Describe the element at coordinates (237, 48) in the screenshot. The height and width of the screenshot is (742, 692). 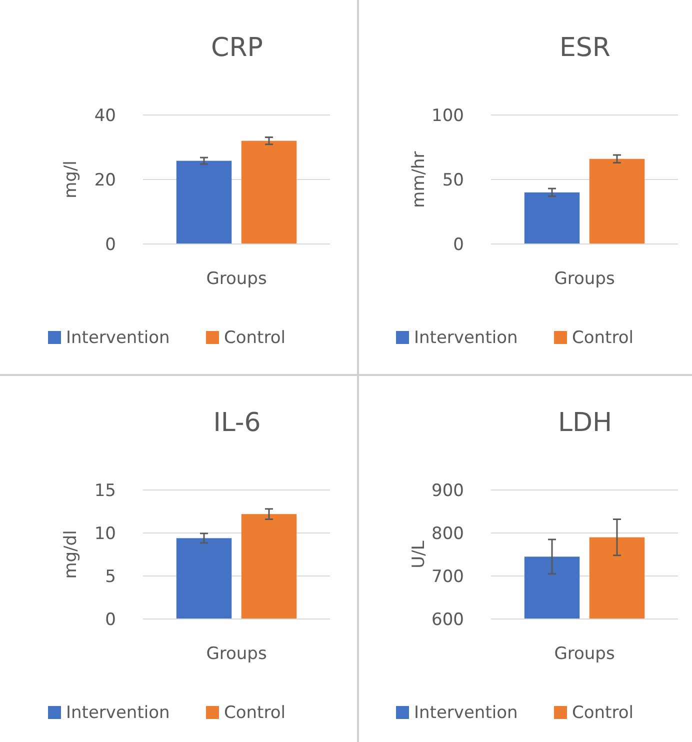
I see `chart-title: CRP` at that location.